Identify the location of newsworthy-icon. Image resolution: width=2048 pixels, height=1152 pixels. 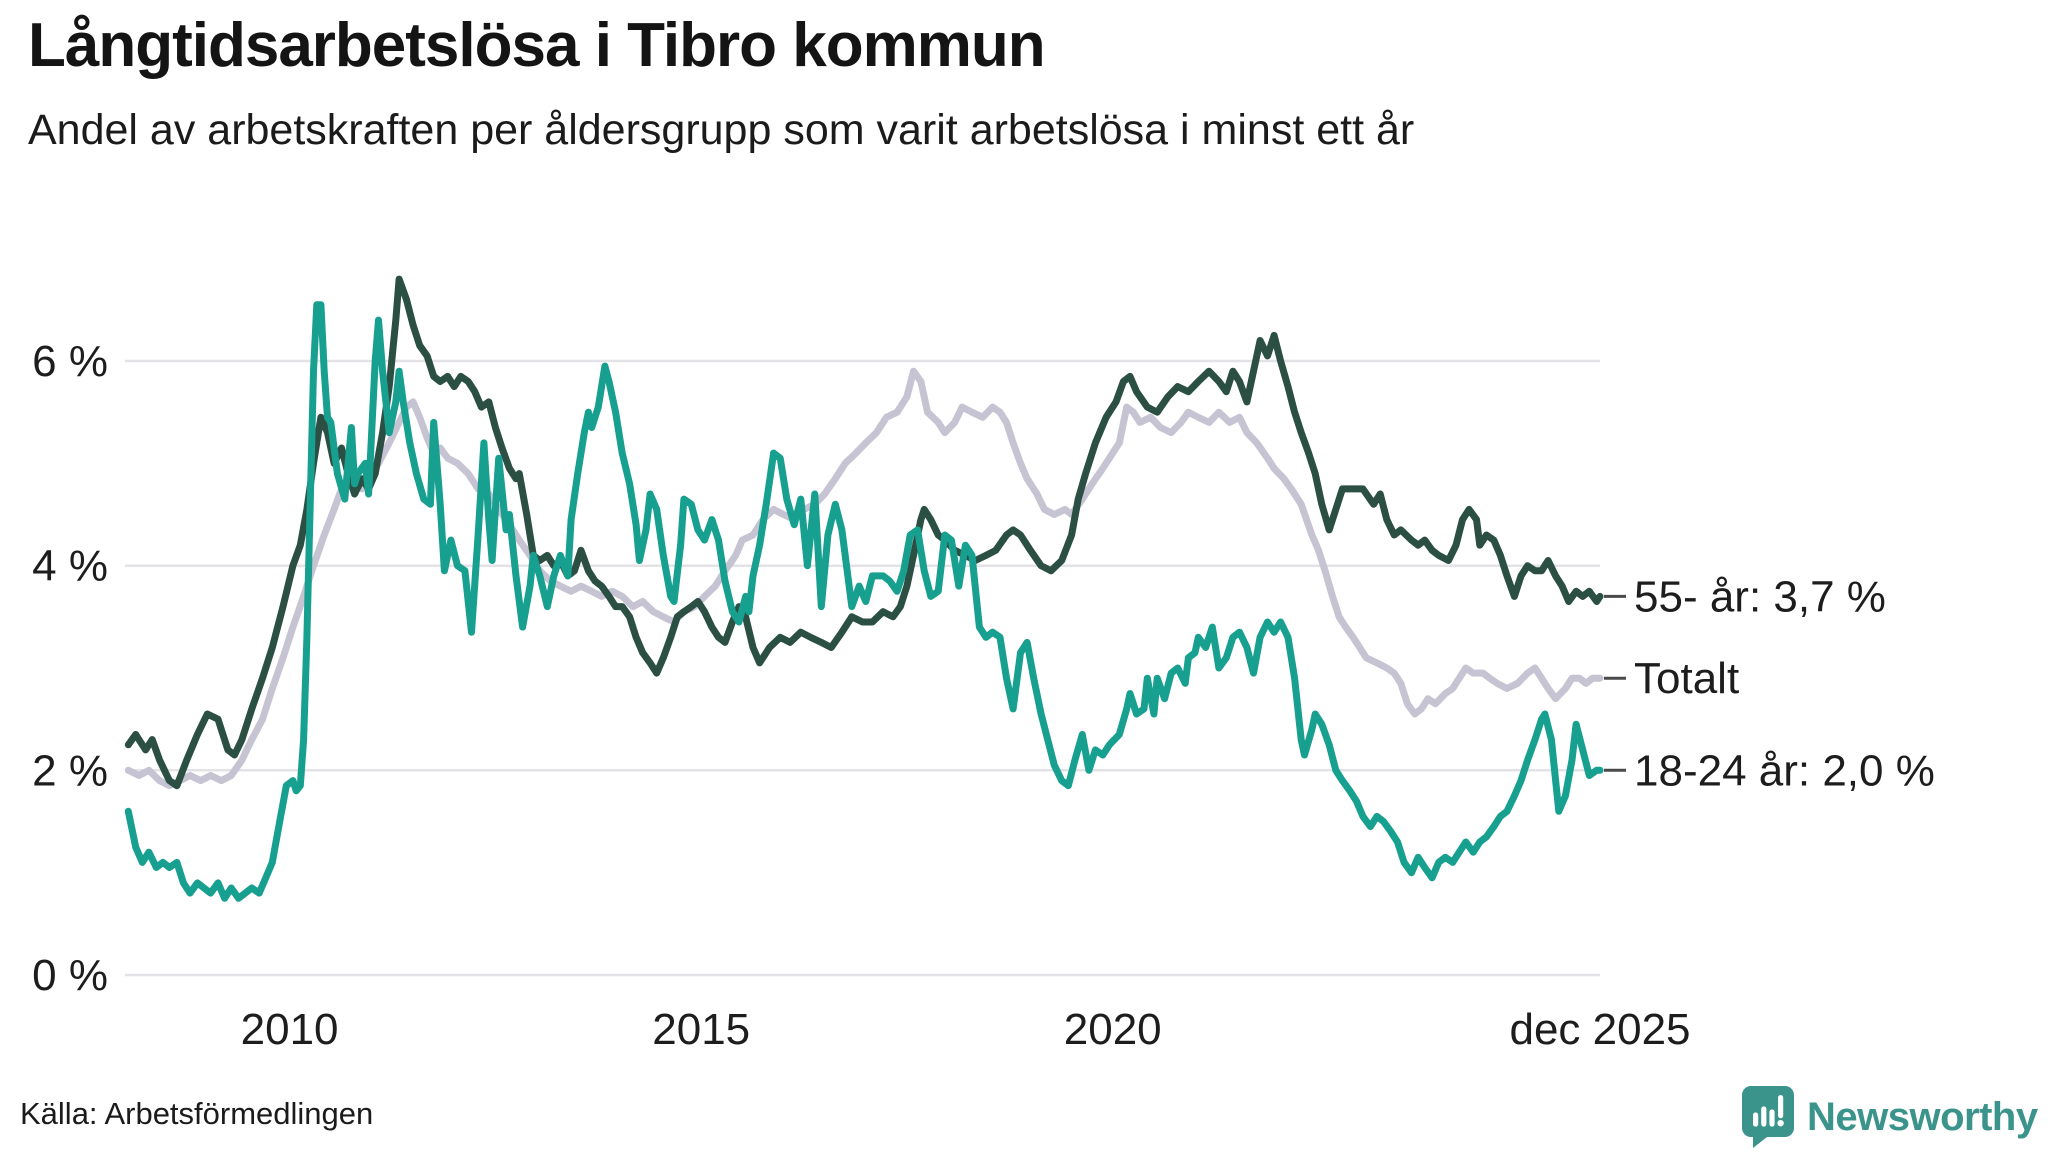
(1768, 1117).